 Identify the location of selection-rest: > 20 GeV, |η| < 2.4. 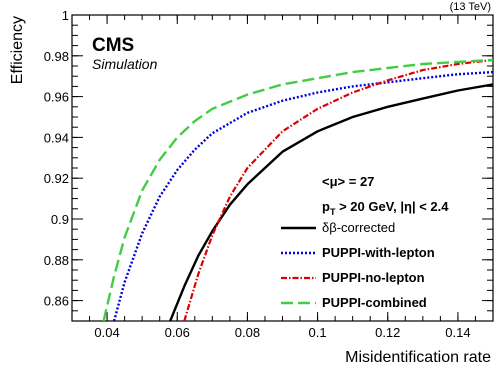
(392, 206).